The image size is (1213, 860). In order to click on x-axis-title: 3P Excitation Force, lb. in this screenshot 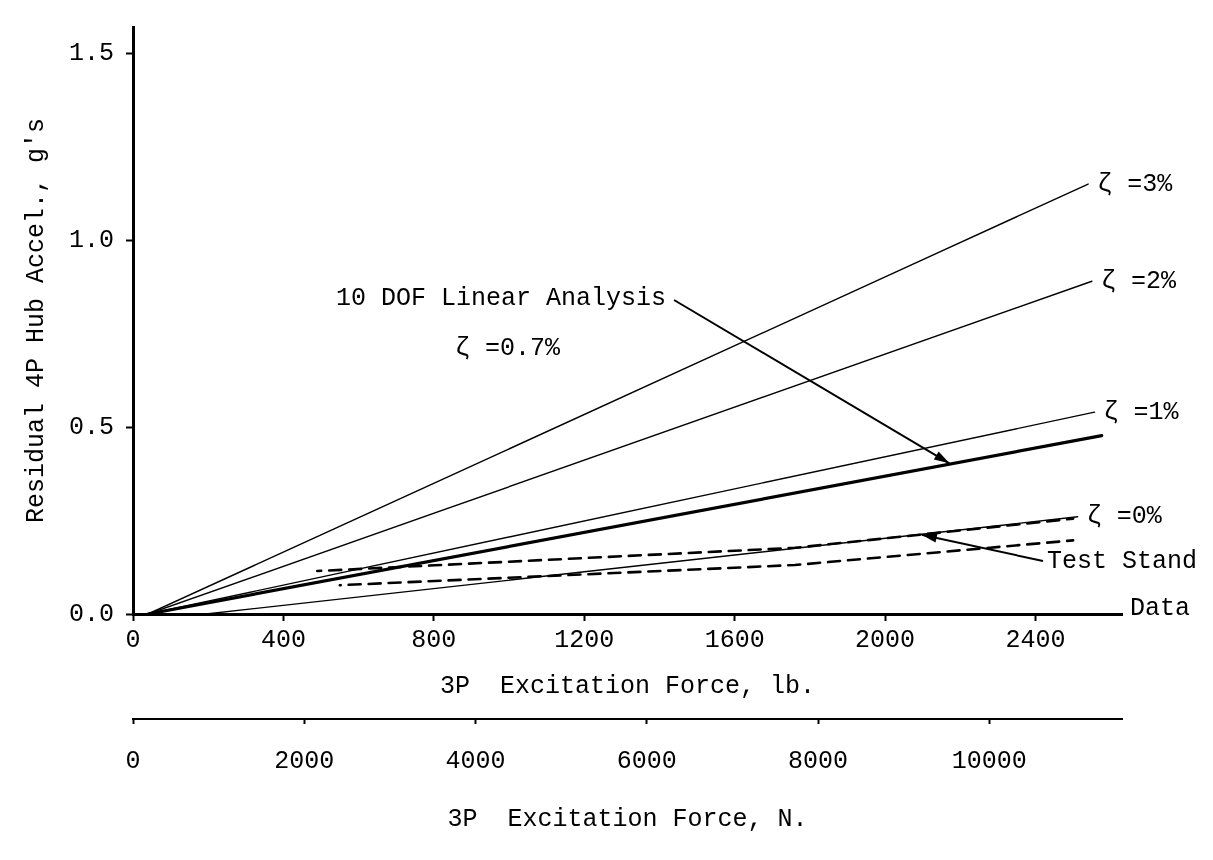, I will do `click(627, 686)`.